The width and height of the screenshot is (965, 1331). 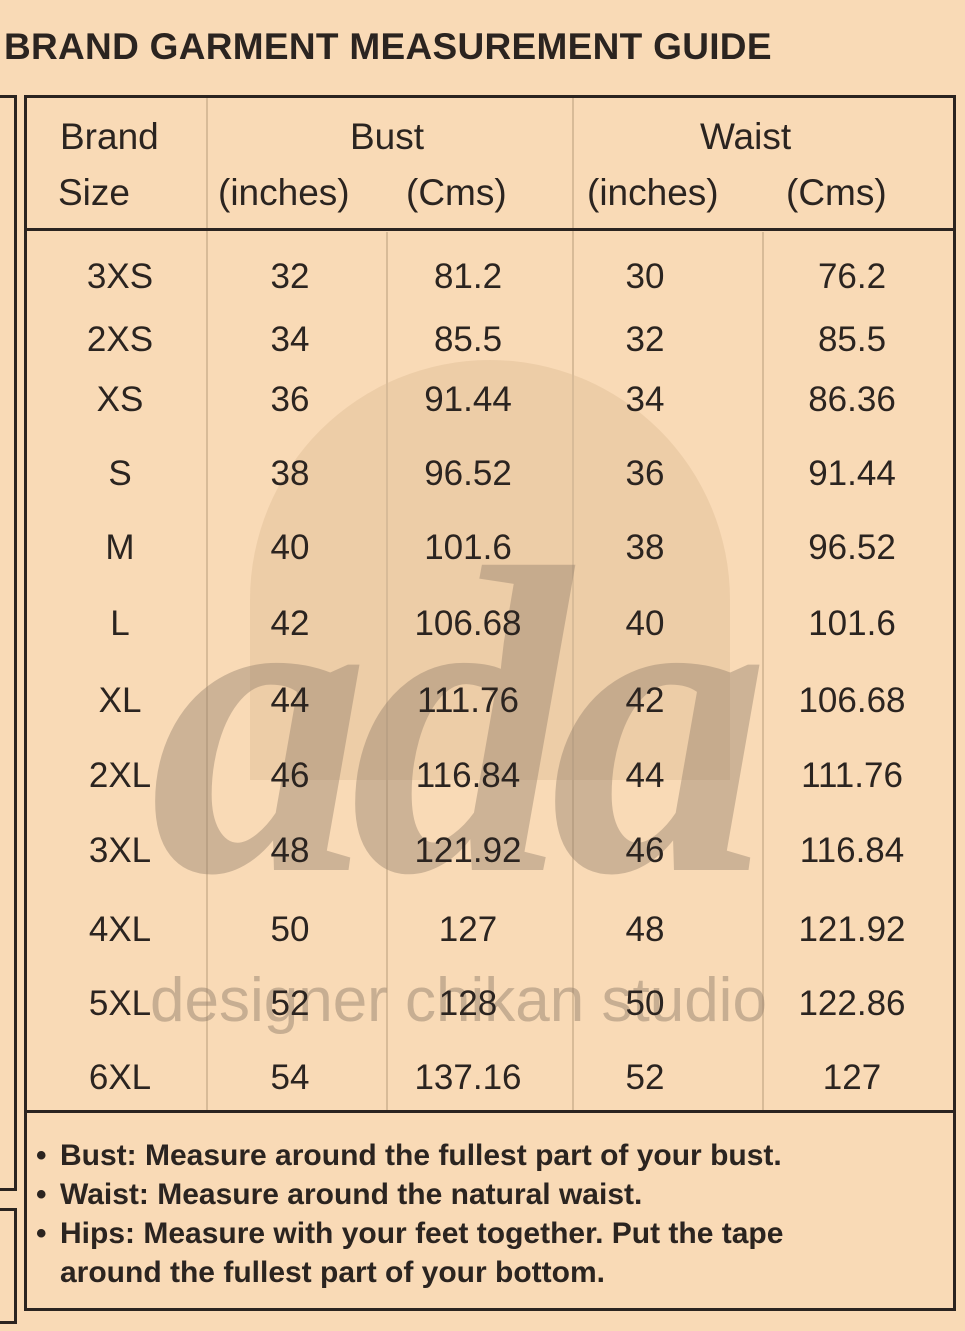 I want to click on measure-cell: 137.16, so click(x=468, y=1077).